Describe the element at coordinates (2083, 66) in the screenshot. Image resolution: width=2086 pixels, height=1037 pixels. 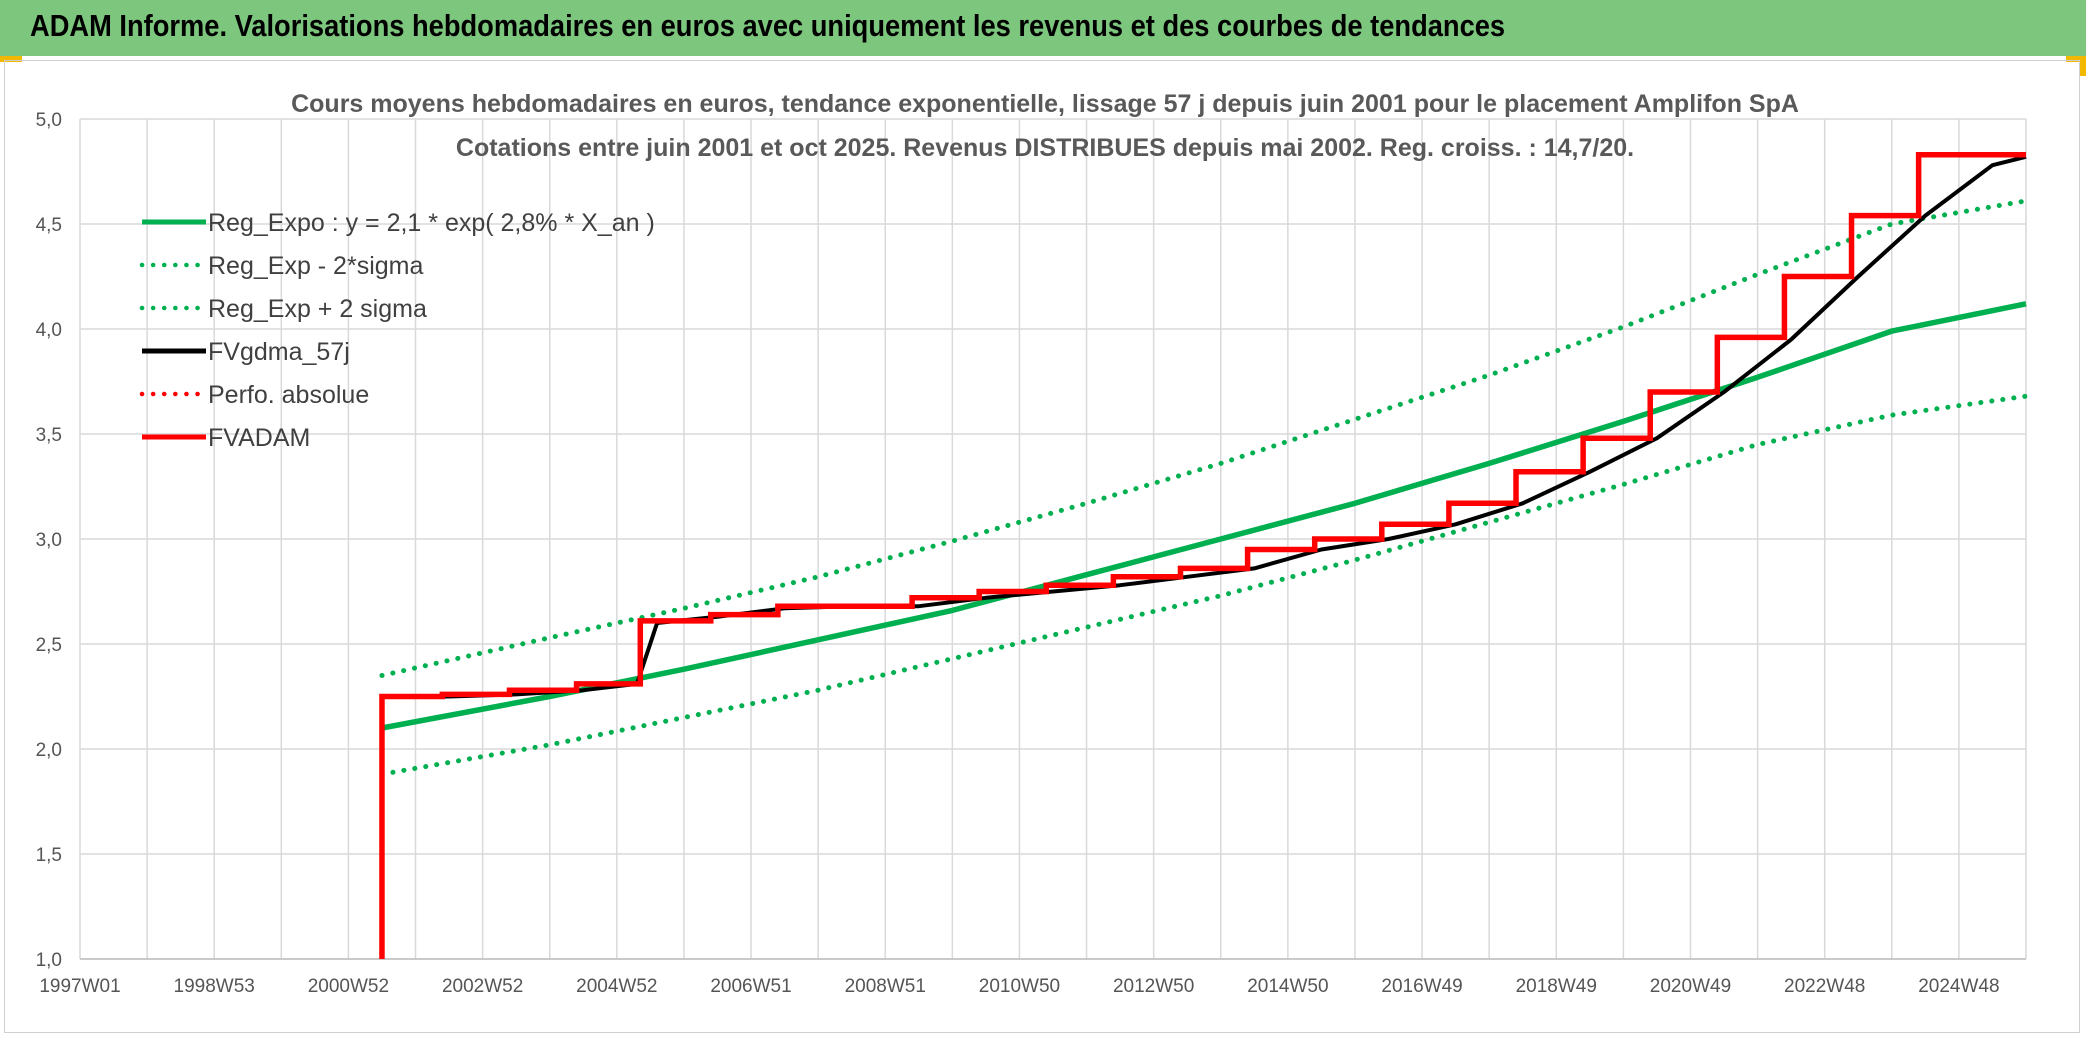
I see `corner-mark-bottom-right` at that location.